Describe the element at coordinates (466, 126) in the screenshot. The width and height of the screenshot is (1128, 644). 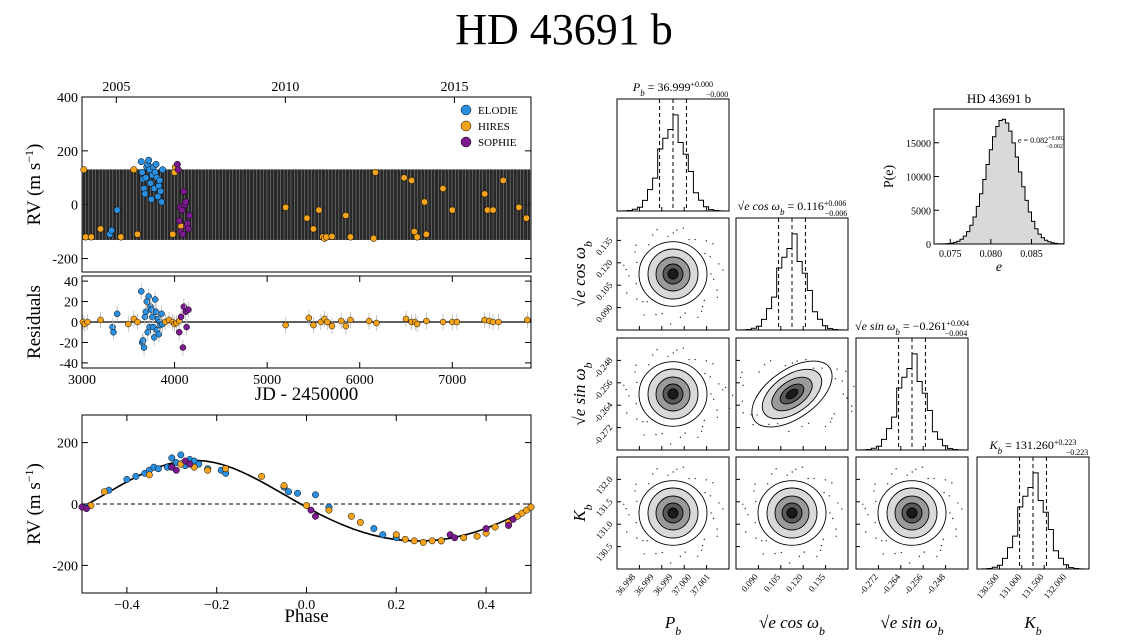
I see `legend-marker-hires` at that location.